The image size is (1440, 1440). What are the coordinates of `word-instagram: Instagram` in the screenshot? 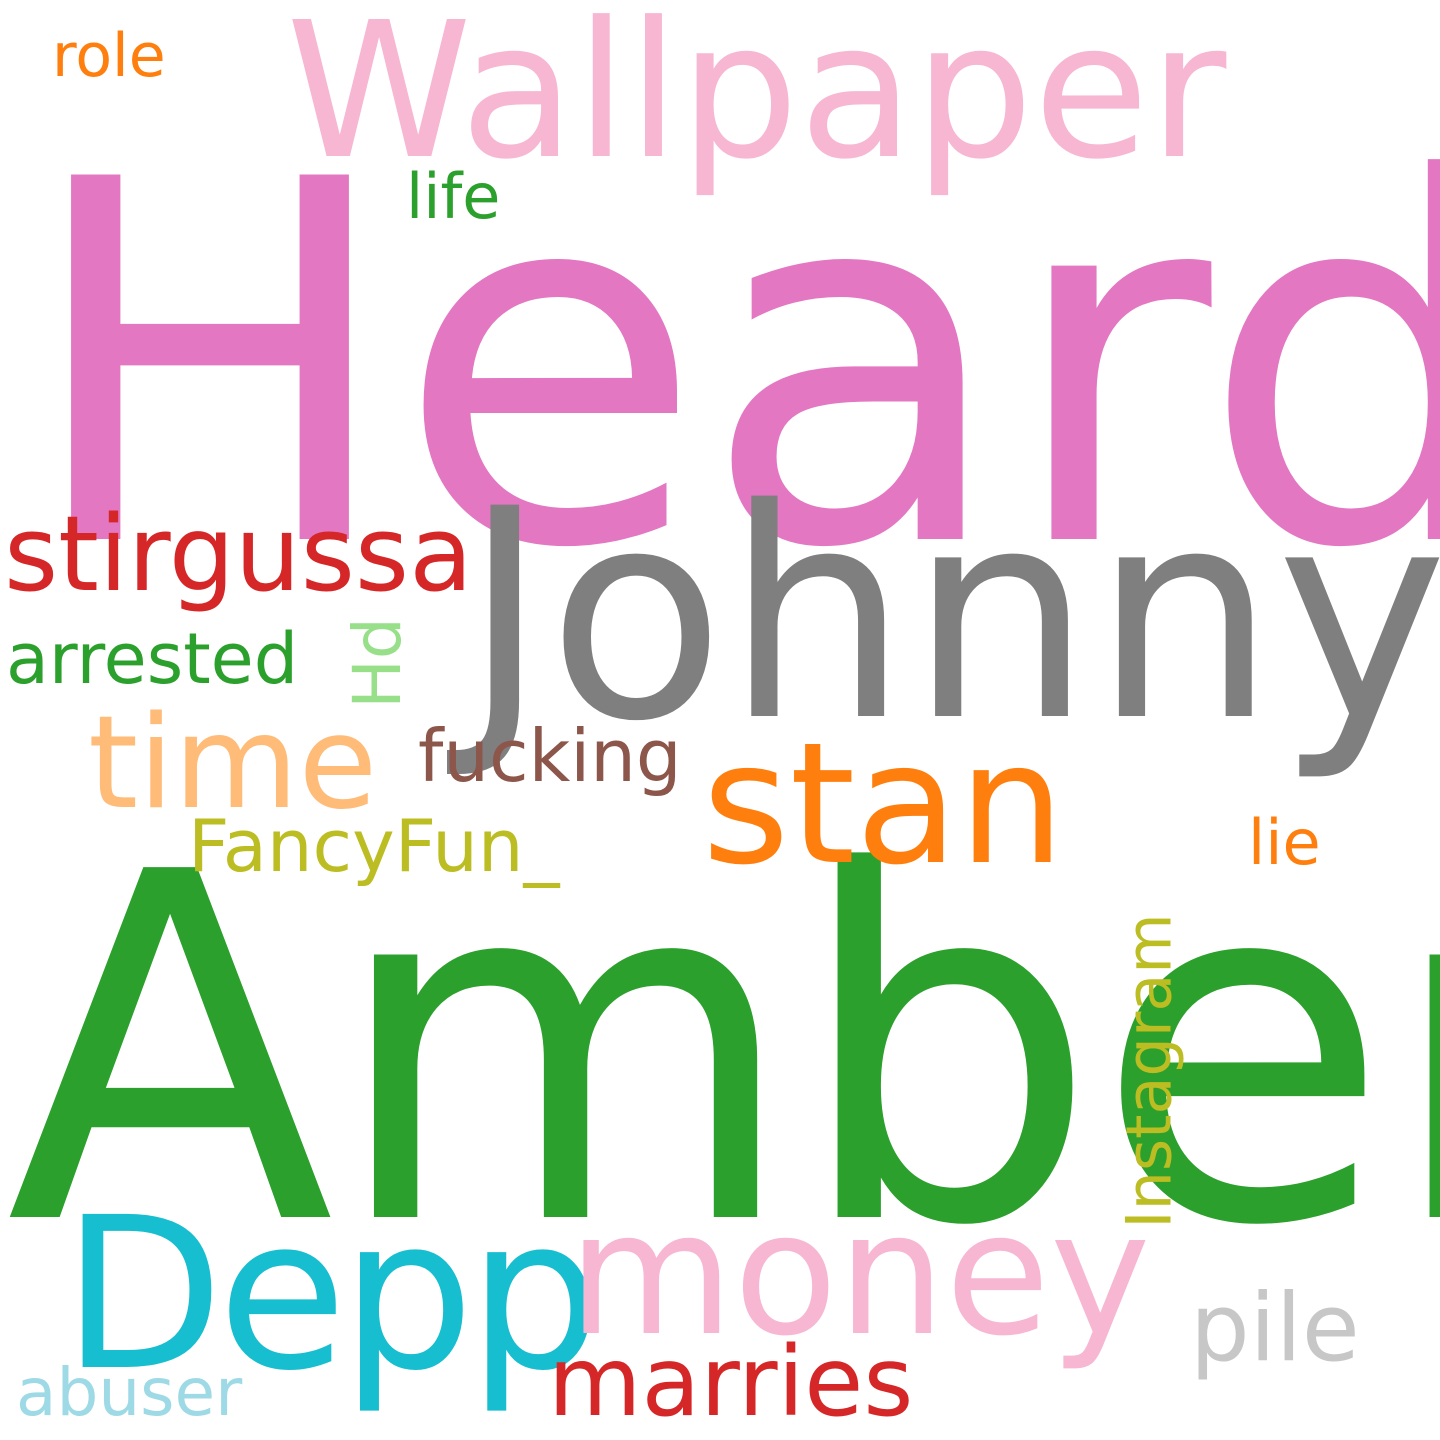 It's located at (1149, 1071).